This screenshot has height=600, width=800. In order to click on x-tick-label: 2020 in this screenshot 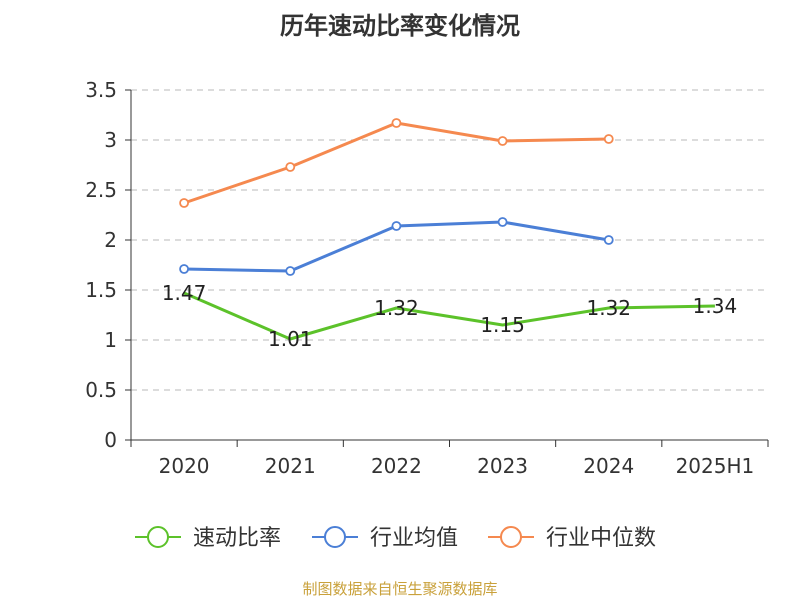, I will do `click(184, 466)`.